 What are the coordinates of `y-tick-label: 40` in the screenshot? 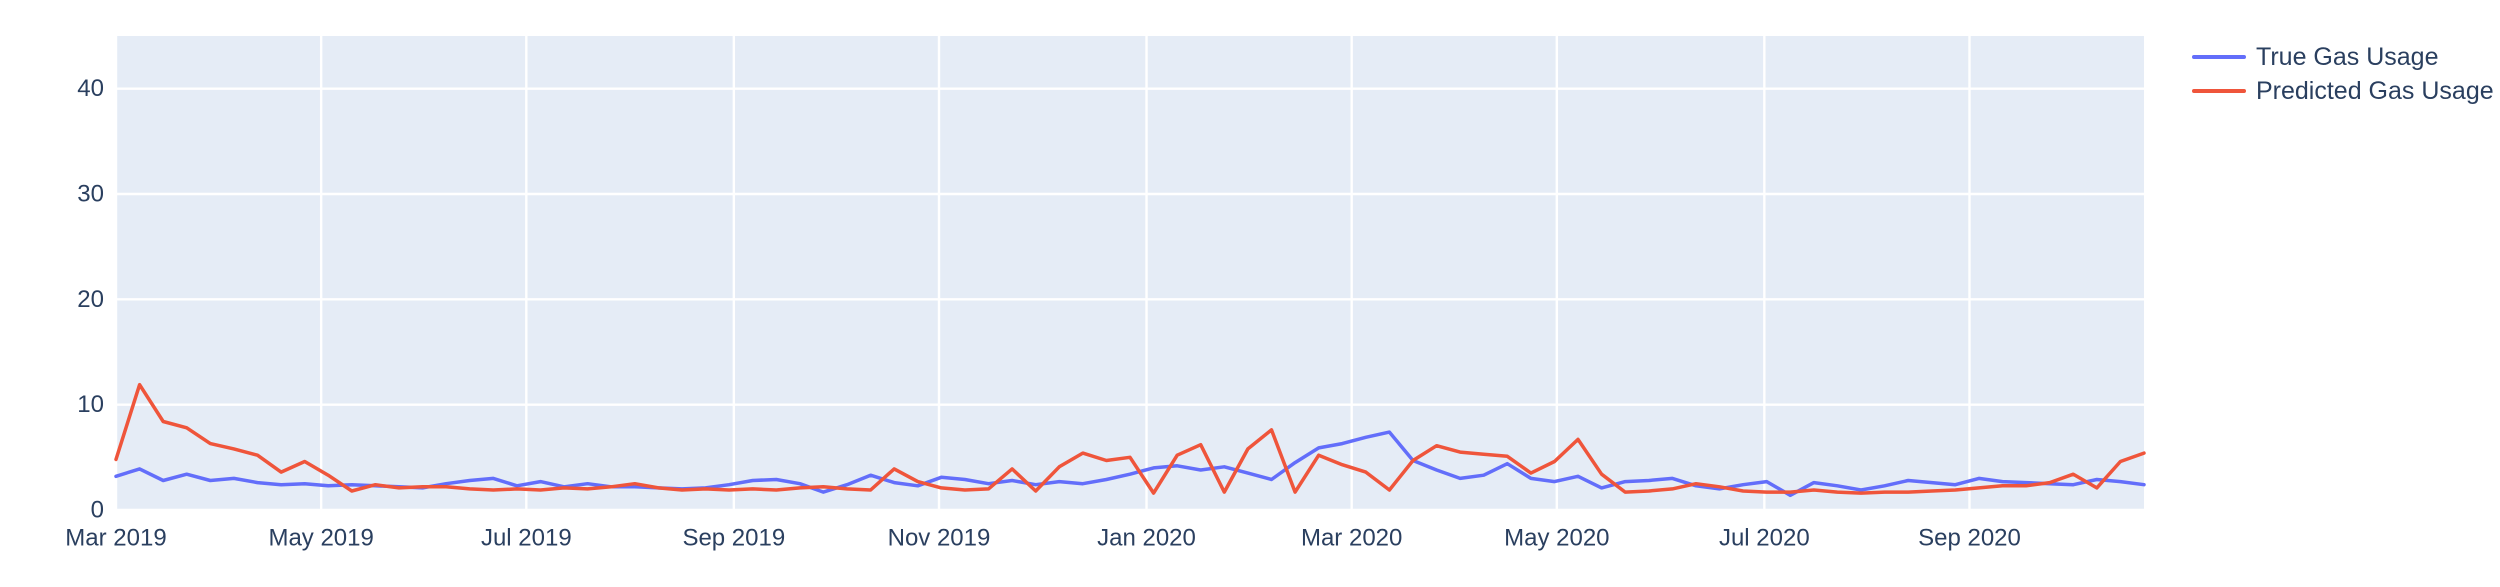 It's located at (90, 88).